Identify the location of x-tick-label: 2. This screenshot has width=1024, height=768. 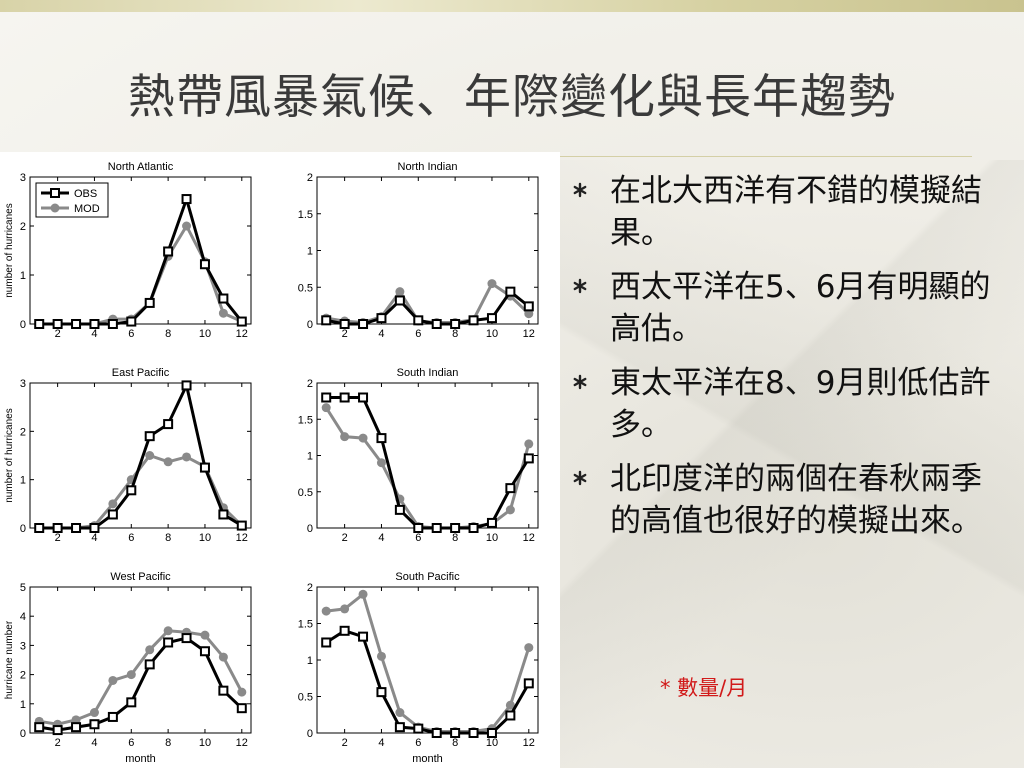
(345, 538).